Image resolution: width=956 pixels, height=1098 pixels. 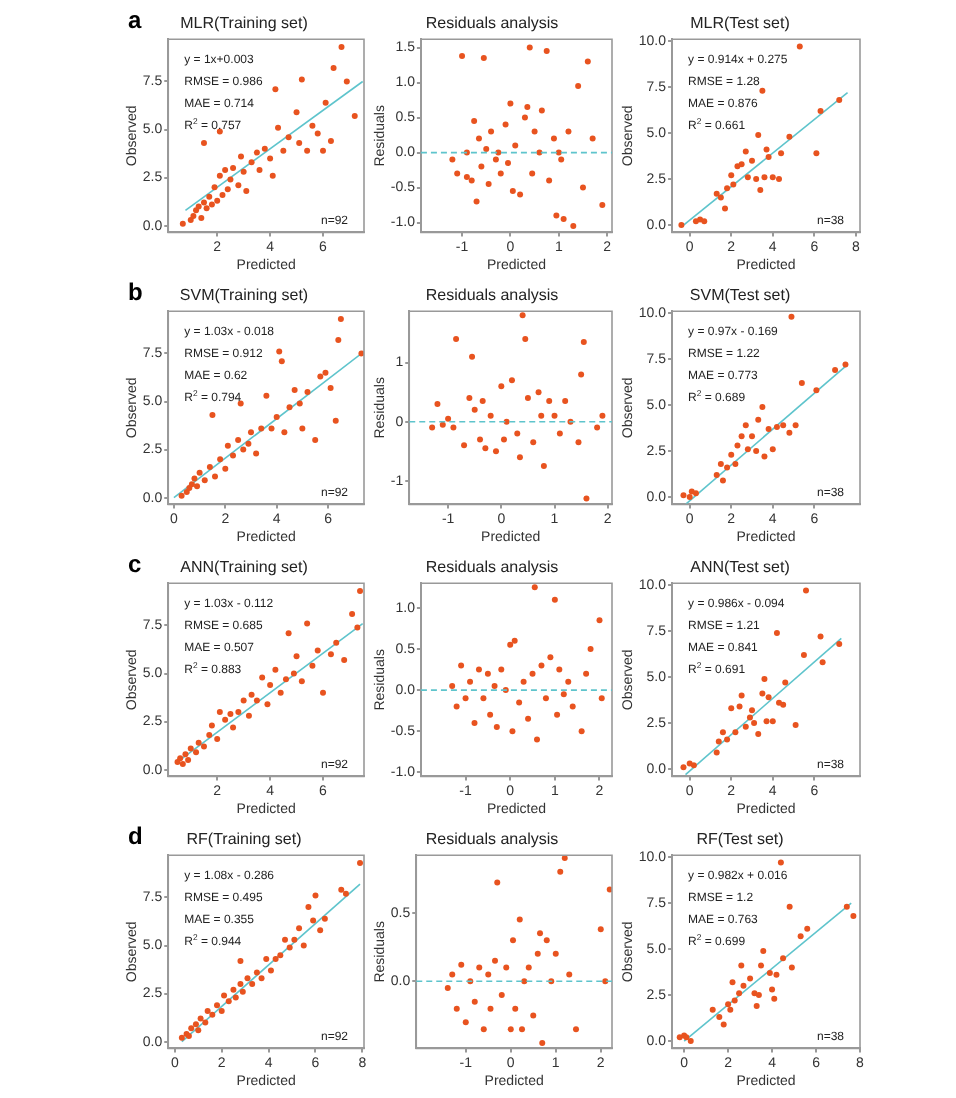 What do you see at coordinates (244, 567) in the screenshot?
I see `chart-title: ANN(Training set)` at bounding box center [244, 567].